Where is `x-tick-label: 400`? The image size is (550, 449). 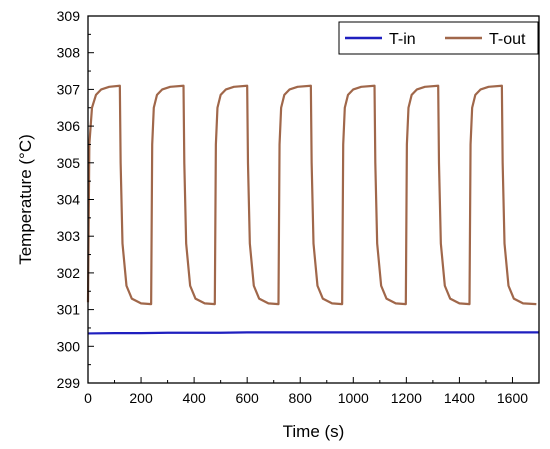 x-tick-label: 400 is located at coordinates (194, 398).